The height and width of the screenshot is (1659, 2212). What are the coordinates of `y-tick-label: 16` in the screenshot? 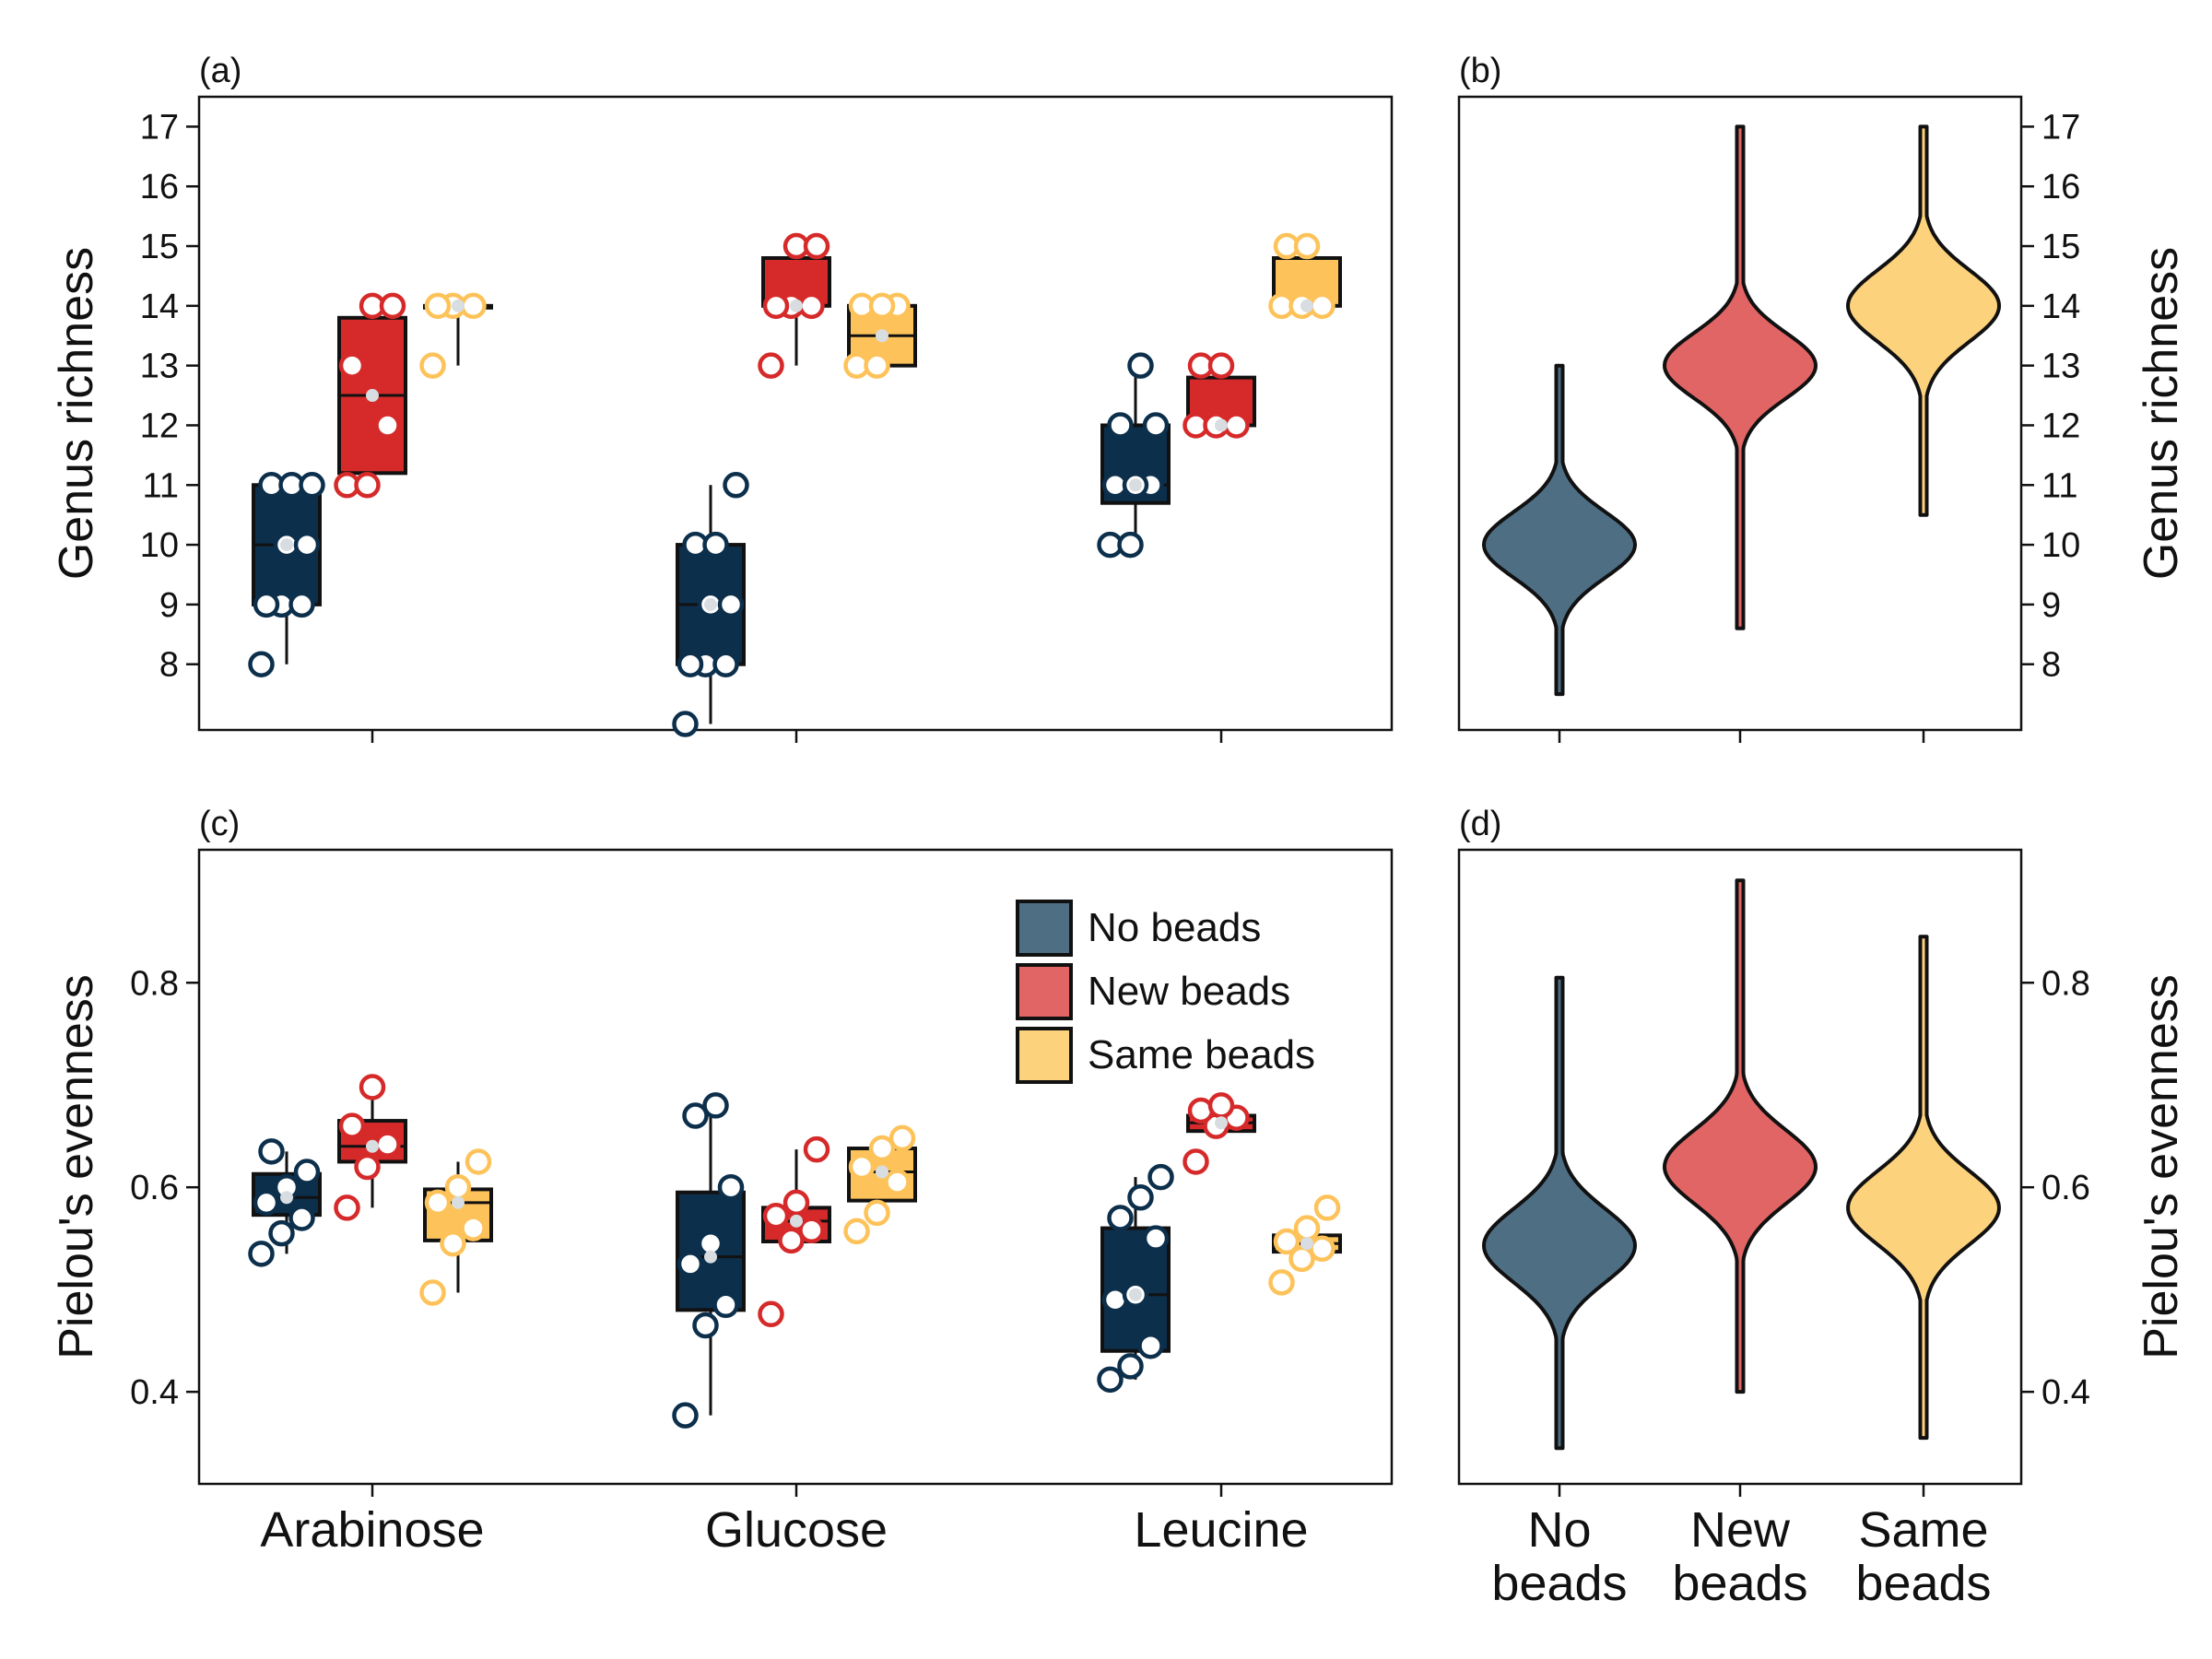 It's located at (159, 187).